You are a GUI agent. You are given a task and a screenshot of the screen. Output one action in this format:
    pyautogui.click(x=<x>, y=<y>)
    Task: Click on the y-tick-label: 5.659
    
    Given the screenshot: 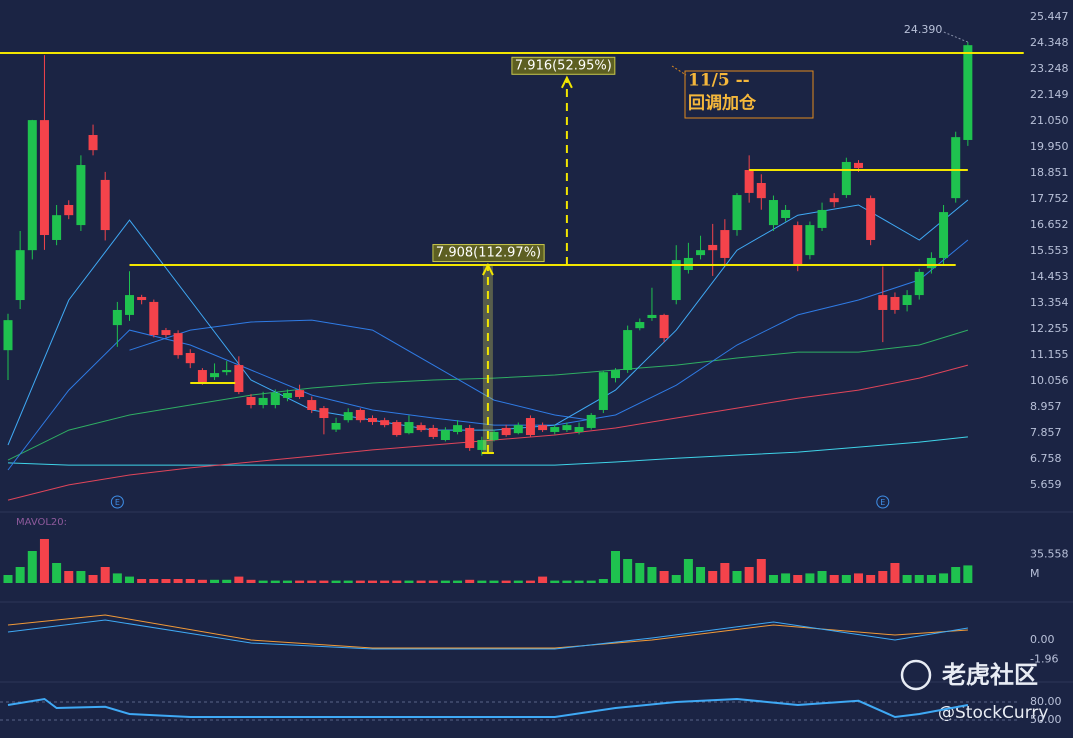 What is the action you would take?
    pyautogui.click(x=1046, y=484)
    